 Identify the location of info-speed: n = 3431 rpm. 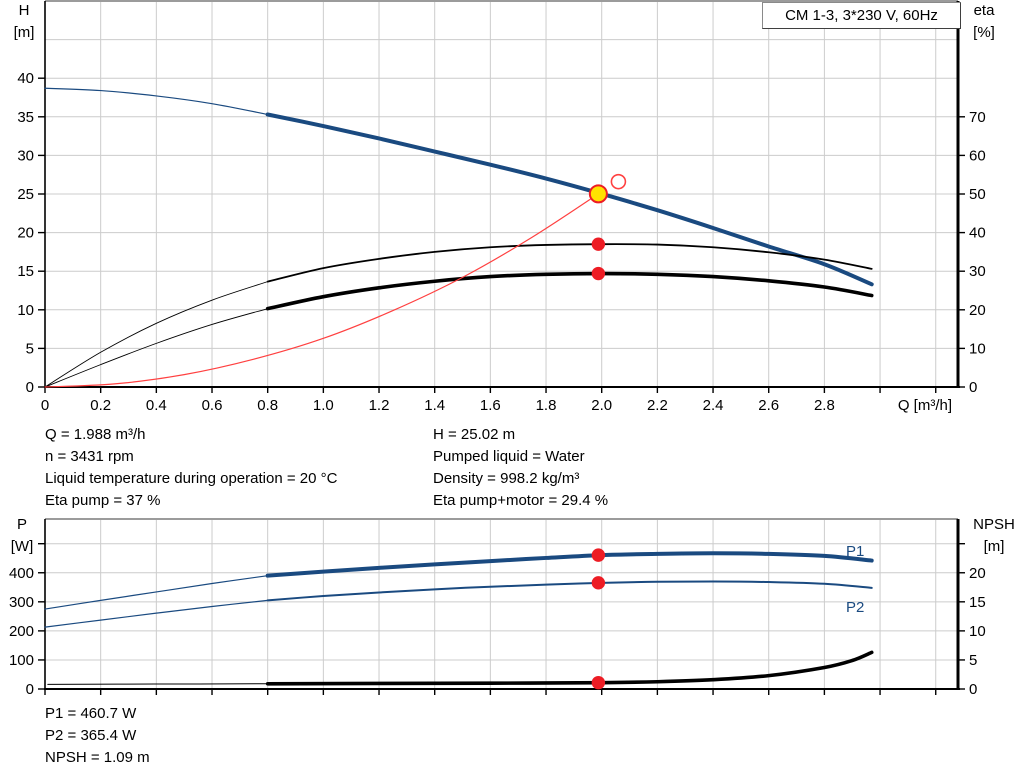
(89, 456).